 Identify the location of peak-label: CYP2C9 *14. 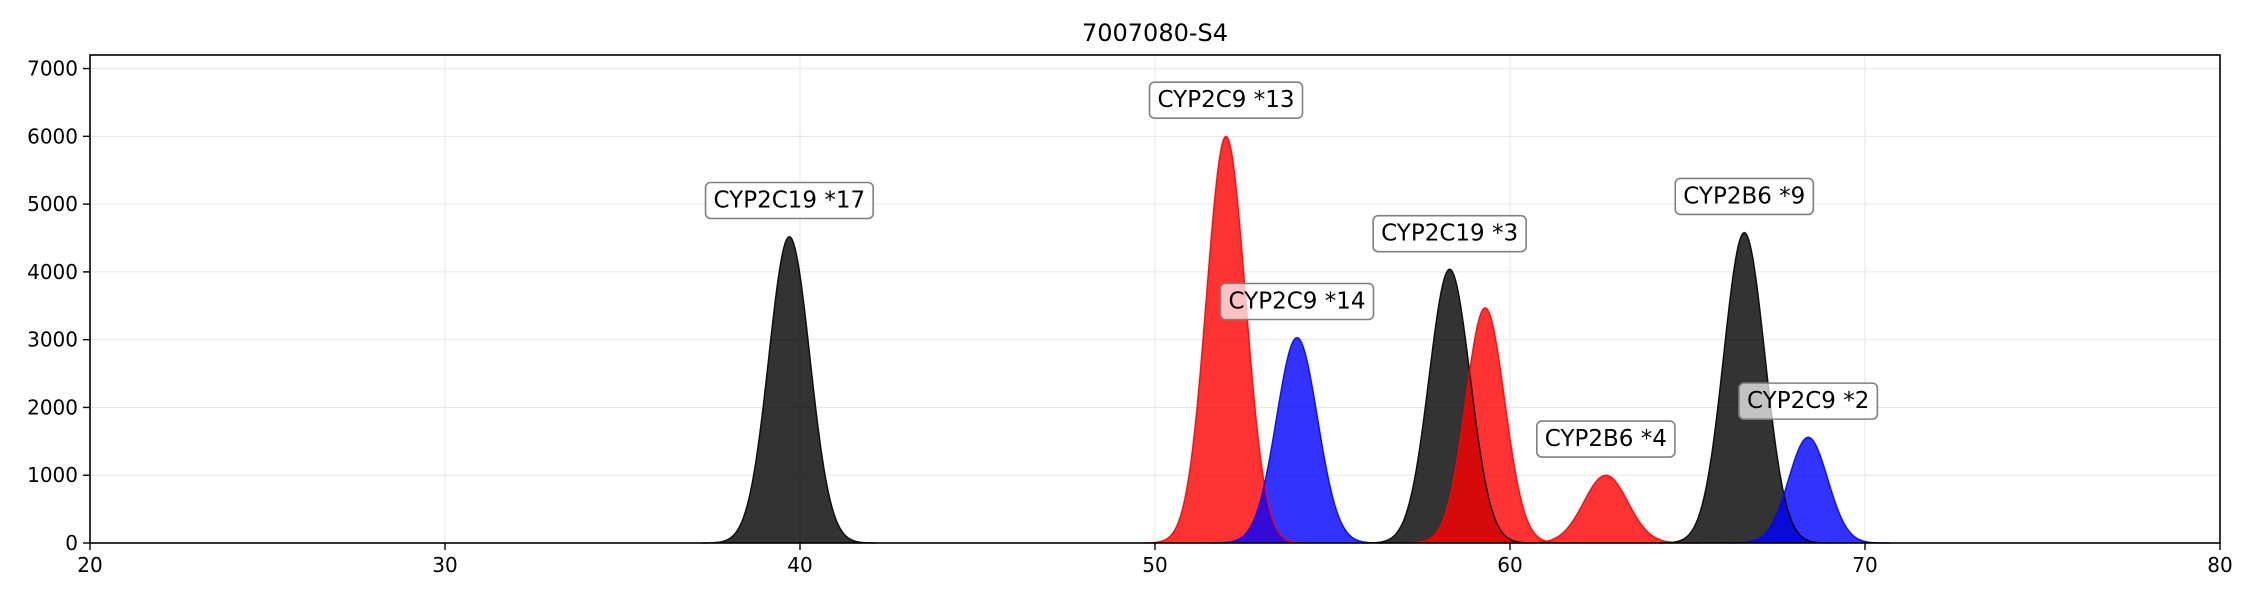
(1297, 301).